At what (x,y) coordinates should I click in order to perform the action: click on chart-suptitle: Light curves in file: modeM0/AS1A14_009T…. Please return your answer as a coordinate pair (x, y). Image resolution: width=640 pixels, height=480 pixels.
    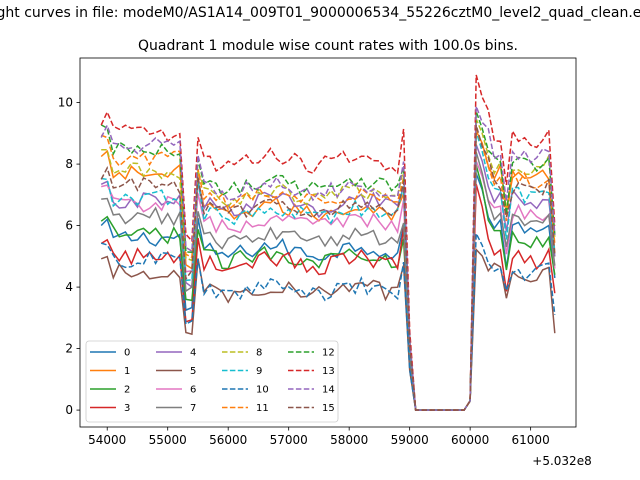
    Looking at the image, I should click on (320, 13).